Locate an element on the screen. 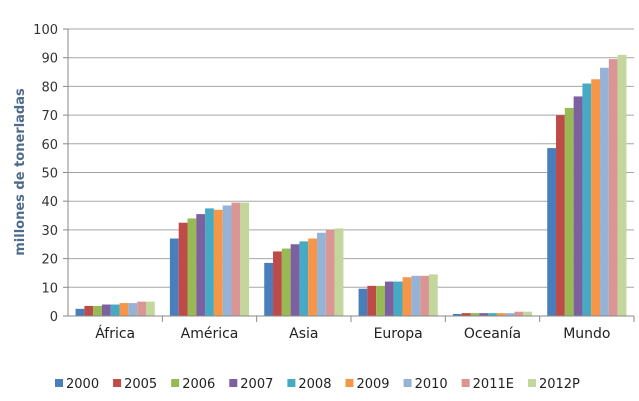 The height and width of the screenshot is (401, 639). bar-2008-África is located at coordinates (115, 310).